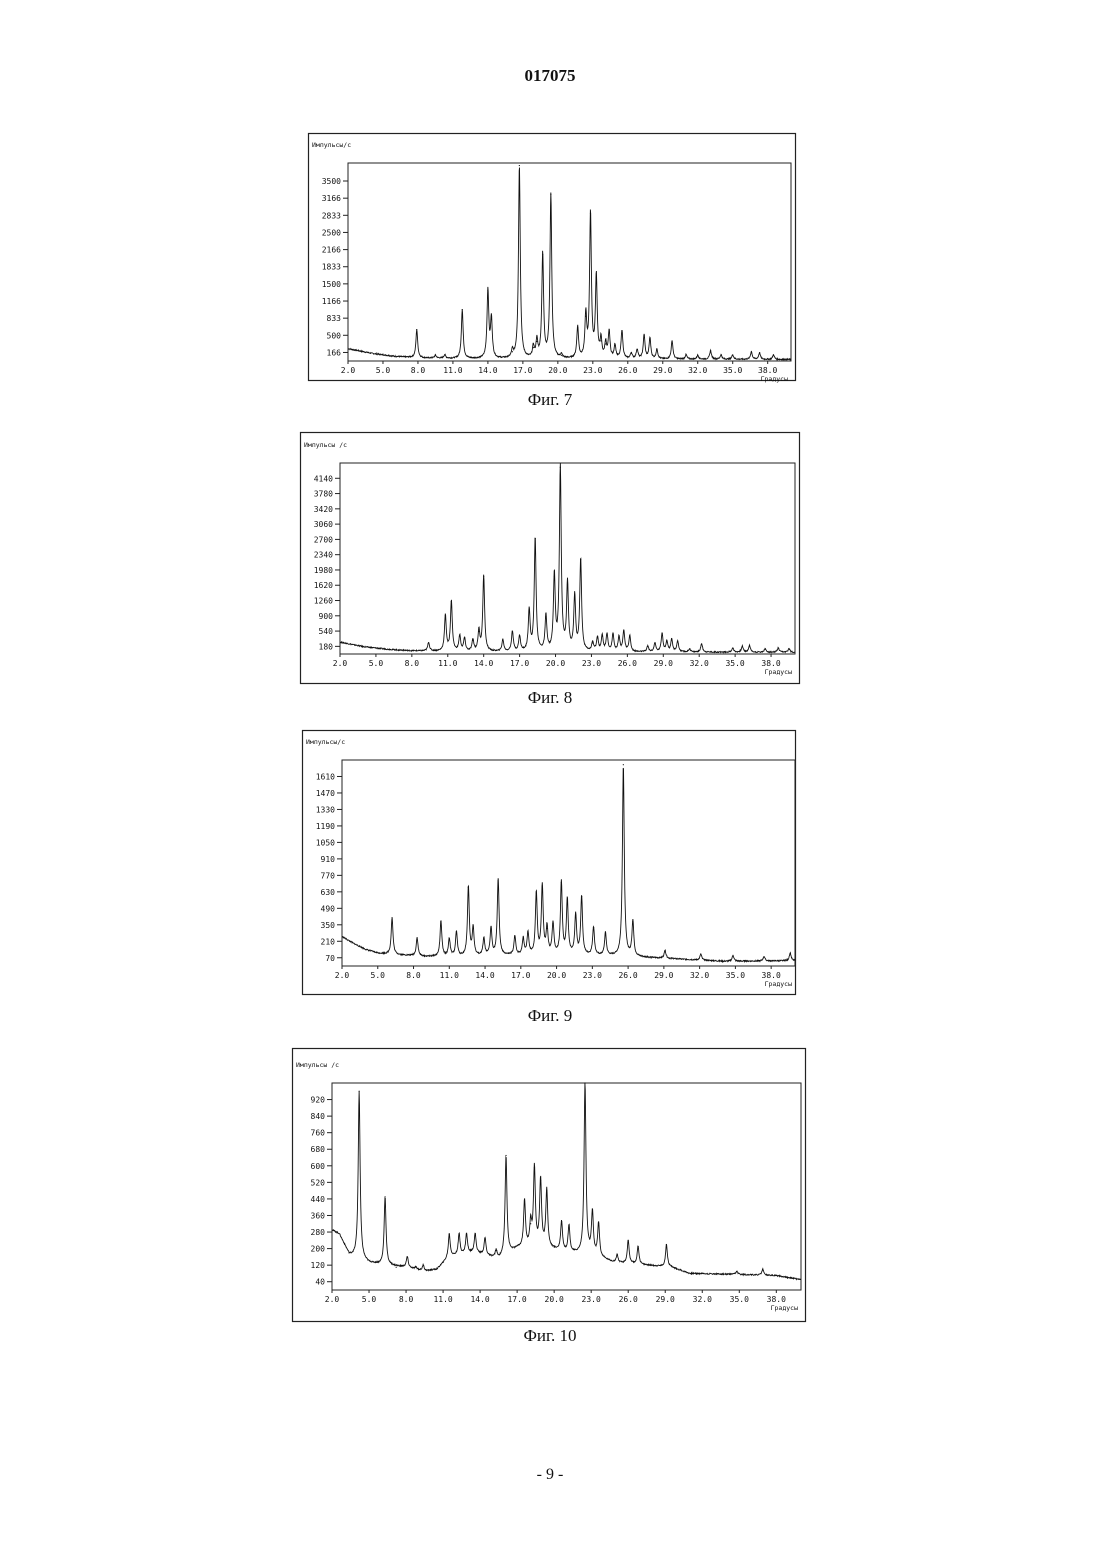 Image resolution: width=1100 pixels, height=1556 pixels. What do you see at coordinates (318, 1249) in the screenshot?
I see `y-tick-label: 200` at bounding box center [318, 1249].